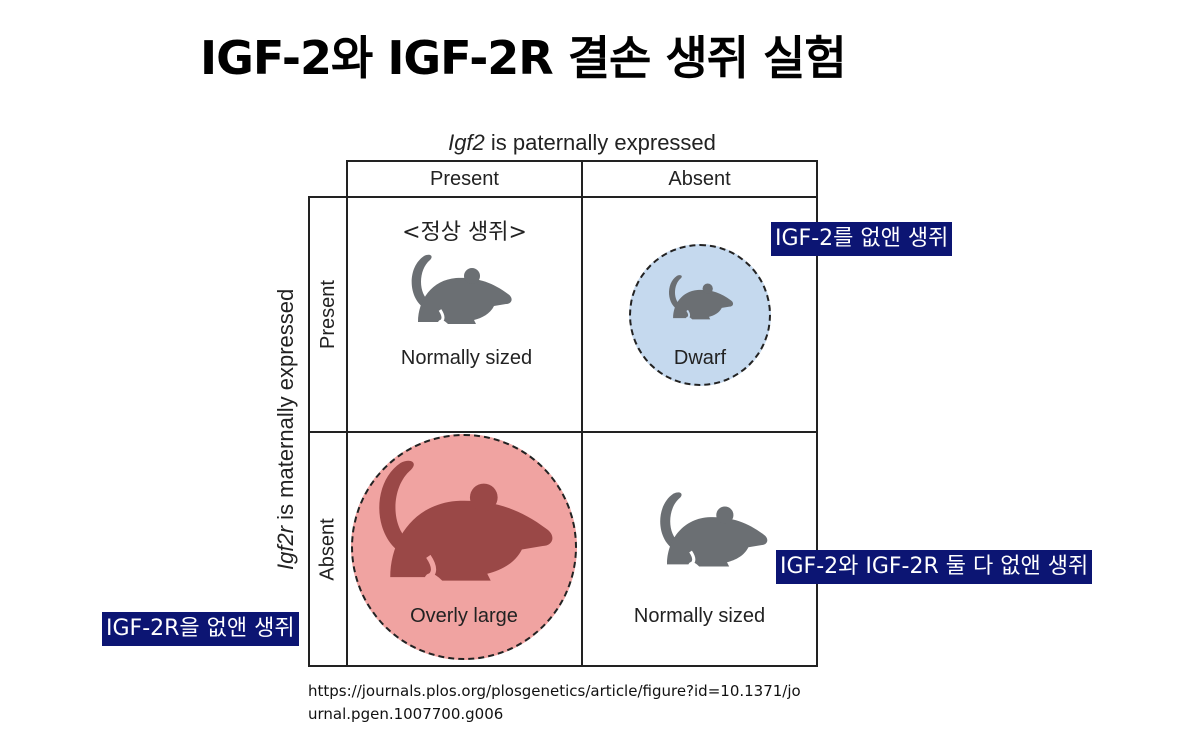 The height and width of the screenshot is (754, 1192). I want to click on side-axis-text: is maternally expressed, so click(285, 407).